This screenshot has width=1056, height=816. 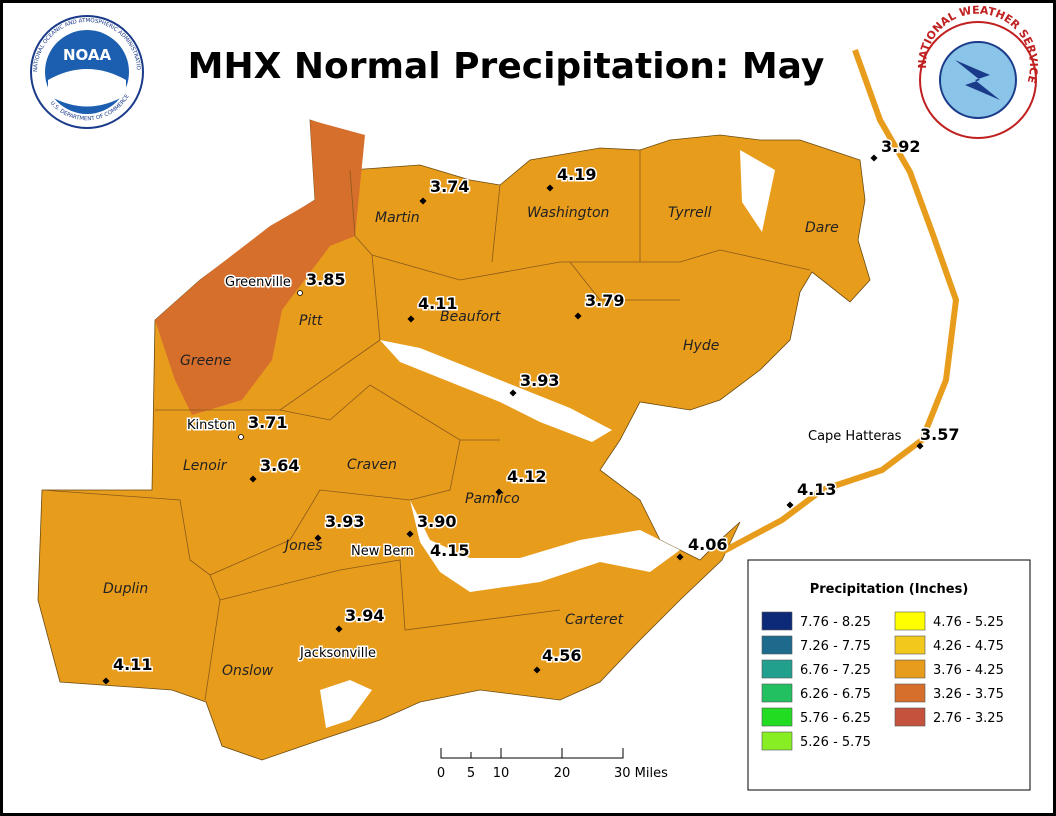 What do you see at coordinates (757, 191) in the screenshot?
I see `alligator-river` at bounding box center [757, 191].